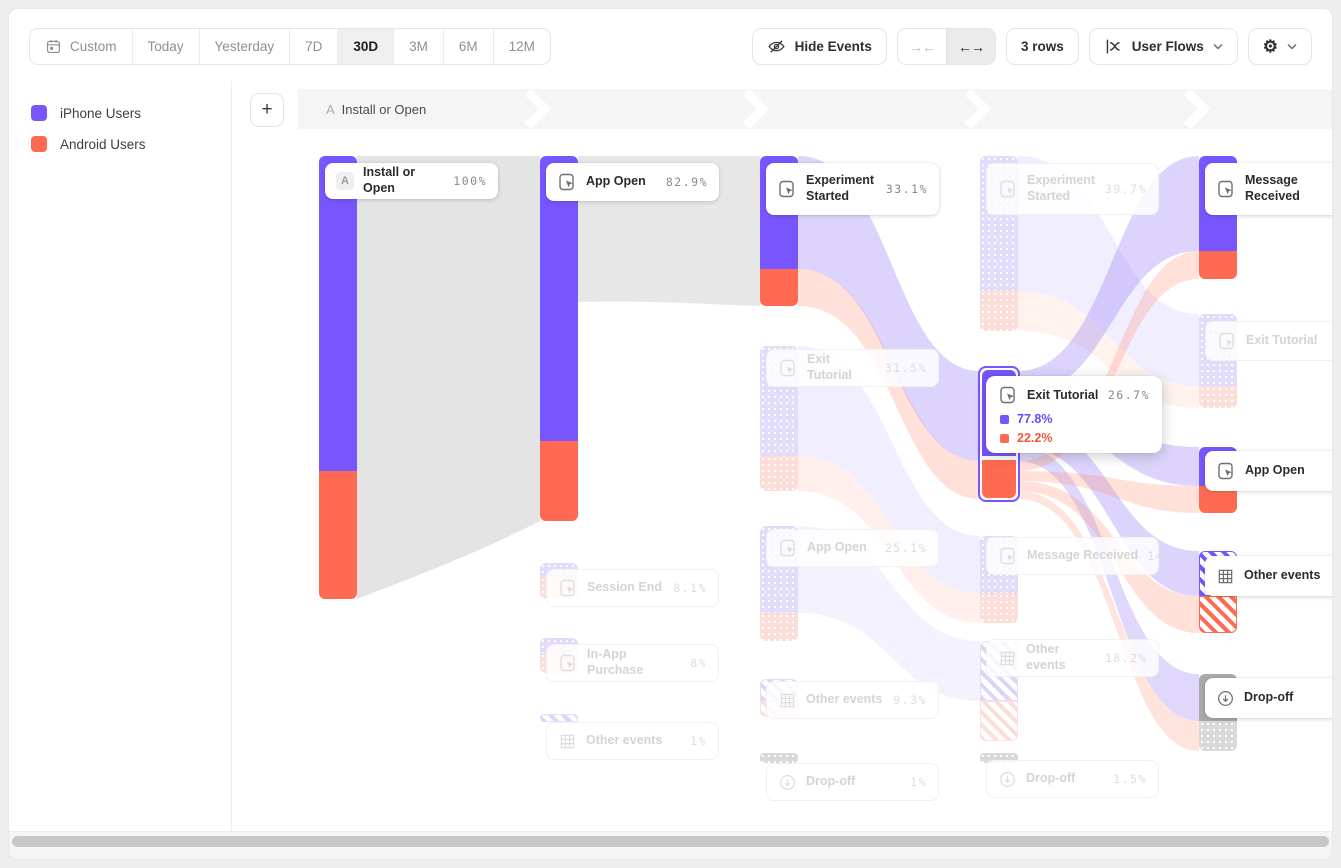 The height and width of the screenshot is (868, 1341). Describe the element at coordinates (1160, 556) in the screenshot. I see `node-percentage: 14%` at that location.